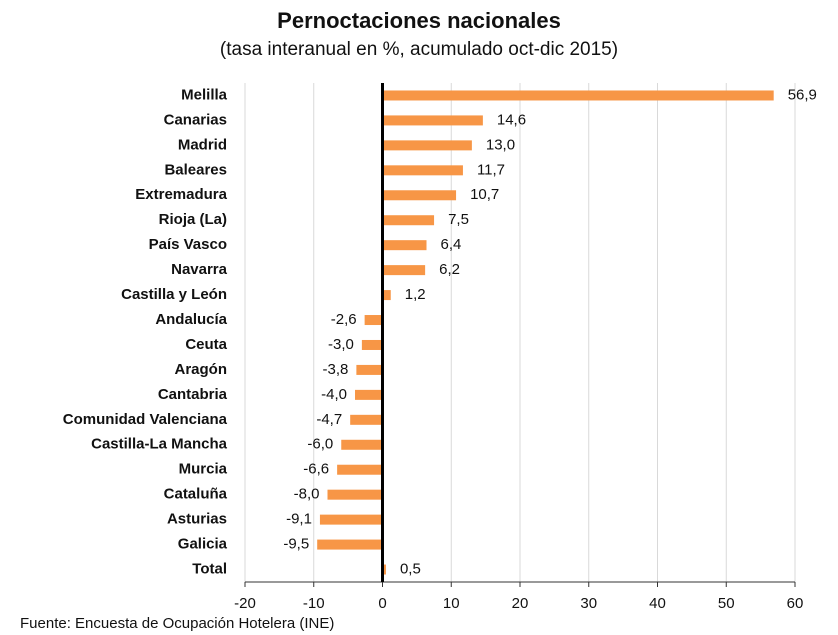 The width and height of the screenshot is (838, 635). What do you see at coordinates (199, 269) in the screenshot?
I see `category-label: Navarra` at bounding box center [199, 269].